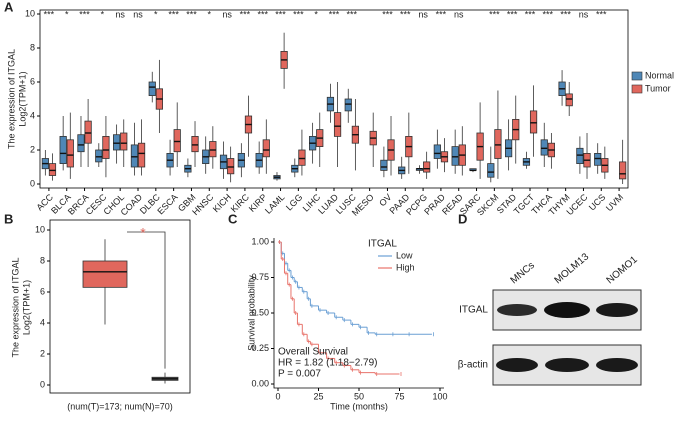 The width and height of the screenshot is (685, 425). Describe the element at coordinates (358, 313) in the screenshot. I see `axis-line` at that location.